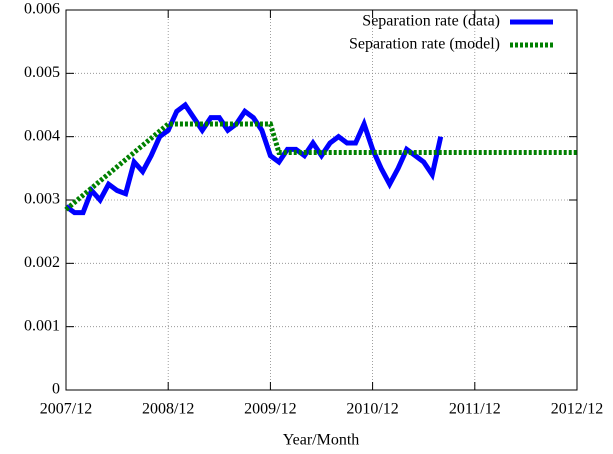  What do you see at coordinates (168, 409) in the screenshot?
I see `x-tick-label: 2008/12` at bounding box center [168, 409].